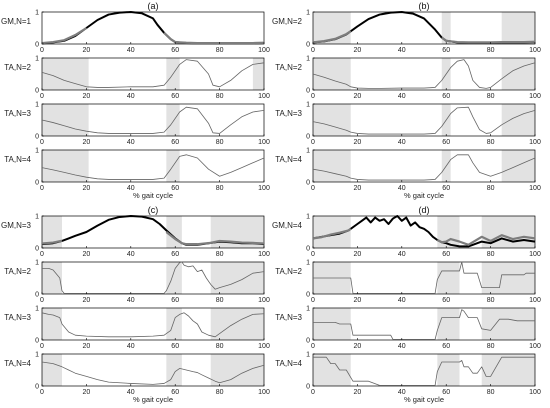  I want to click on row-label: GM,N=4, so click(287, 225).